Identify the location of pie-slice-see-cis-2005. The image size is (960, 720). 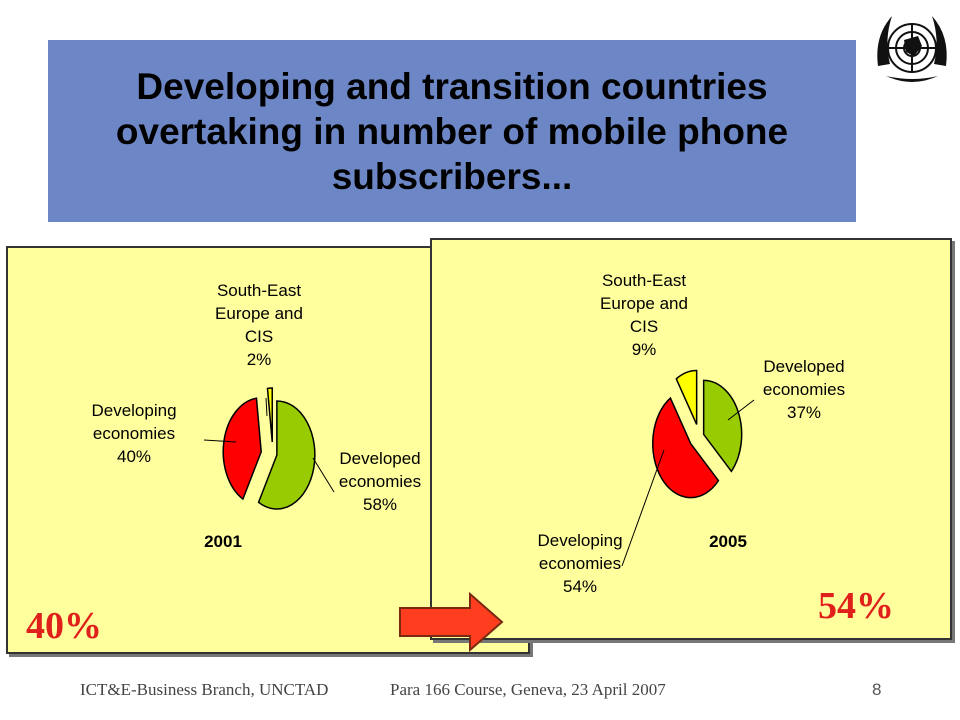
(686, 397).